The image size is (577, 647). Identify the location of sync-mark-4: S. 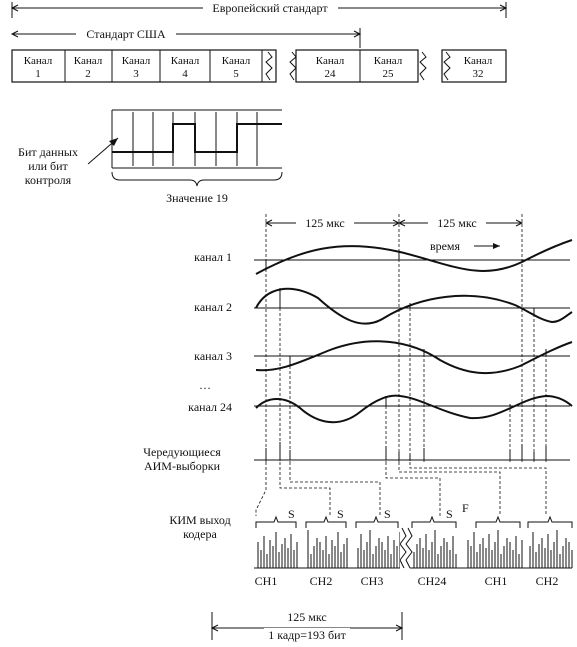
(449, 514).